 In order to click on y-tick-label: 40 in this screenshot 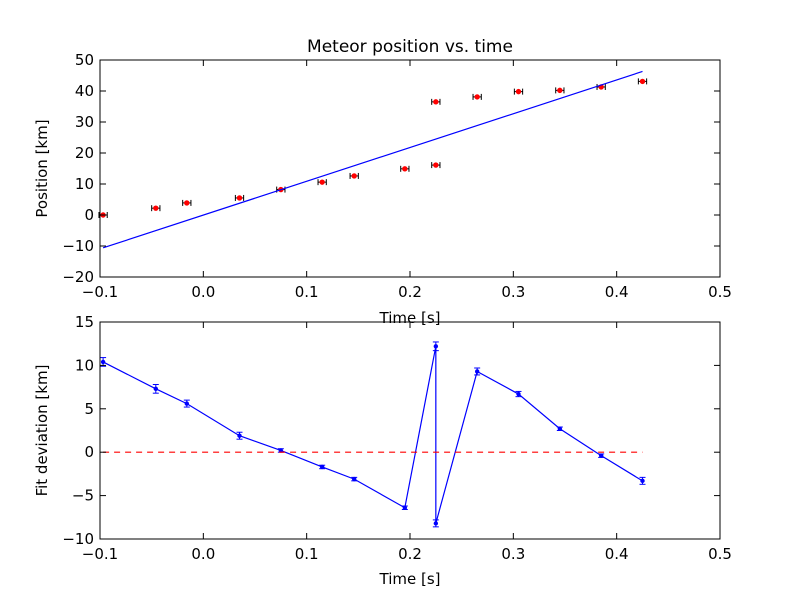, I will do `click(84, 91)`.